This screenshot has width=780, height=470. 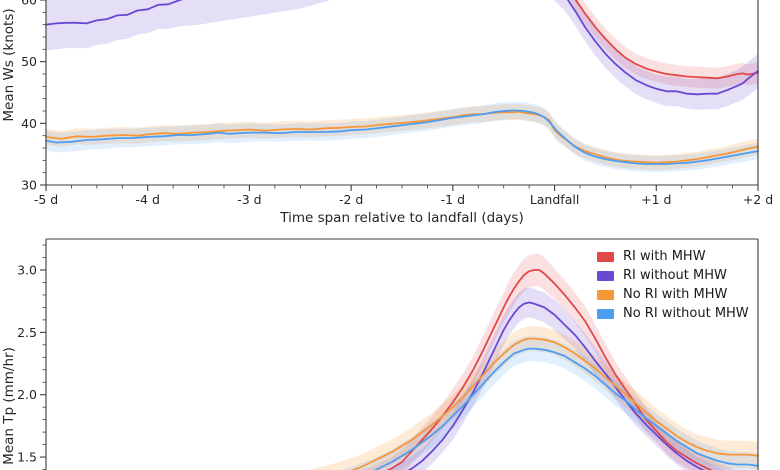 What do you see at coordinates (27, 457) in the screenshot?
I see `y-tick-label: 1.5` at bounding box center [27, 457].